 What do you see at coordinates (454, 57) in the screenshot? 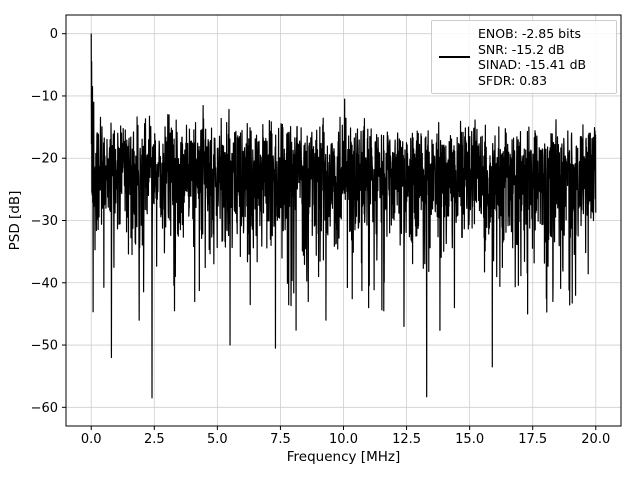
I see `legend-line-sample` at bounding box center [454, 57].